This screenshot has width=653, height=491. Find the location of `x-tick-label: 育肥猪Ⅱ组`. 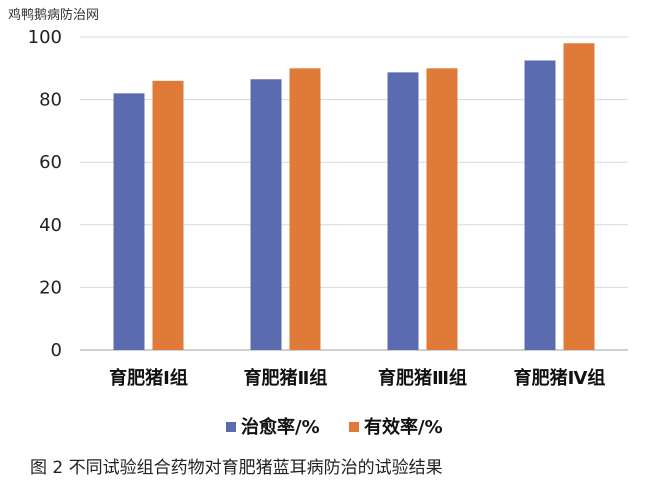

x-tick-label: 育肥猪Ⅱ组 is located at coordinates (286, 378).